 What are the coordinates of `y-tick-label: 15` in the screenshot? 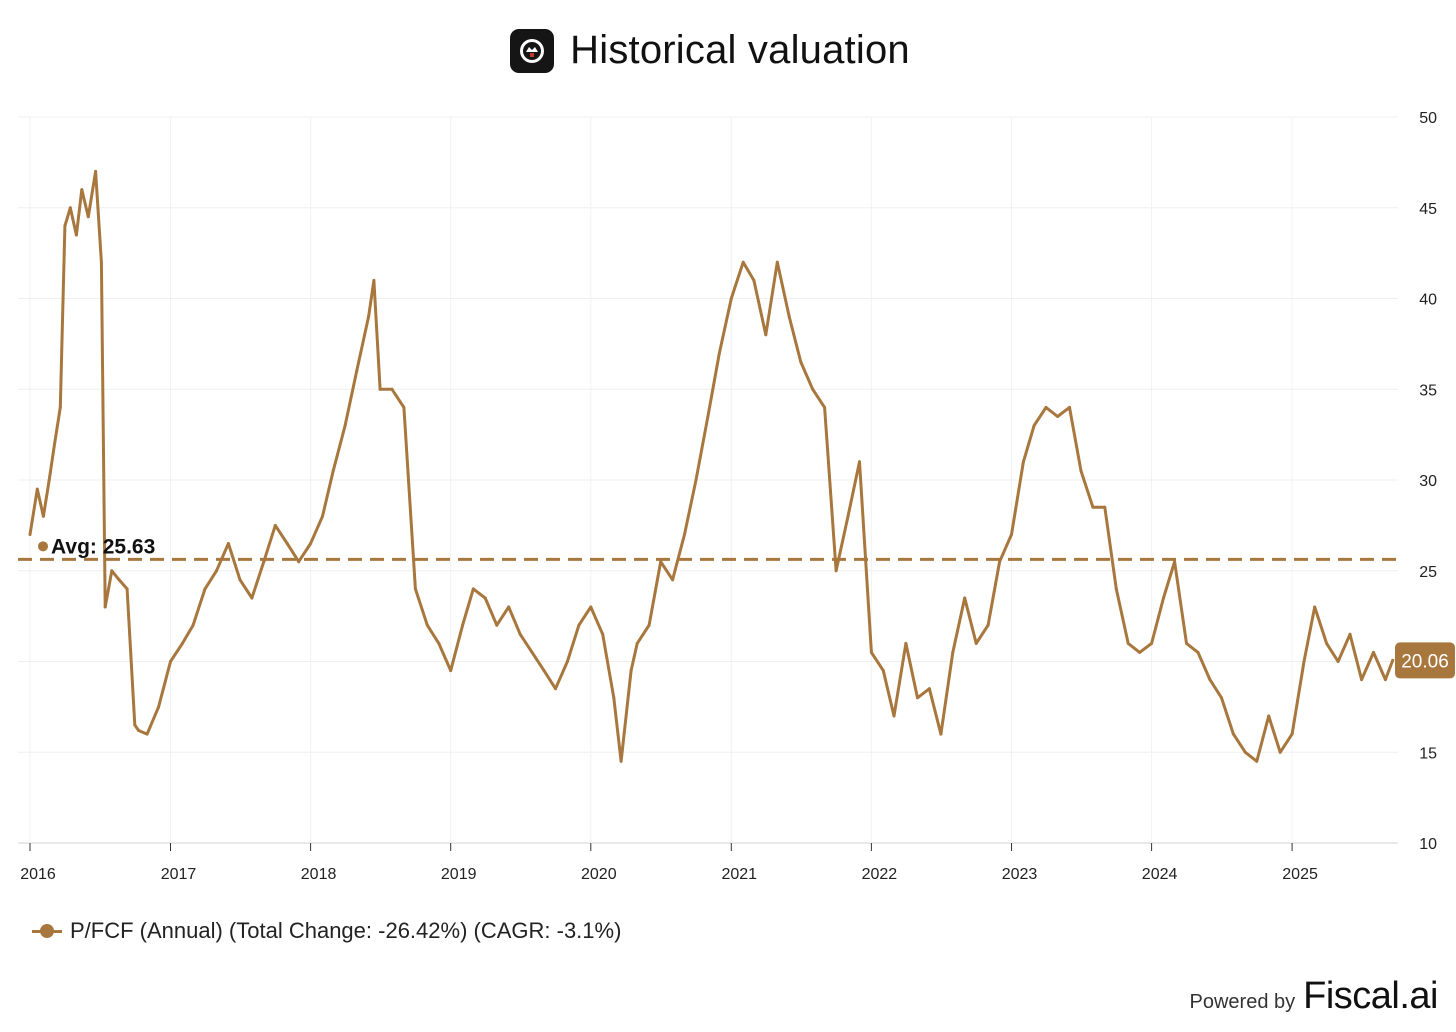 It's located at (1428, 753).